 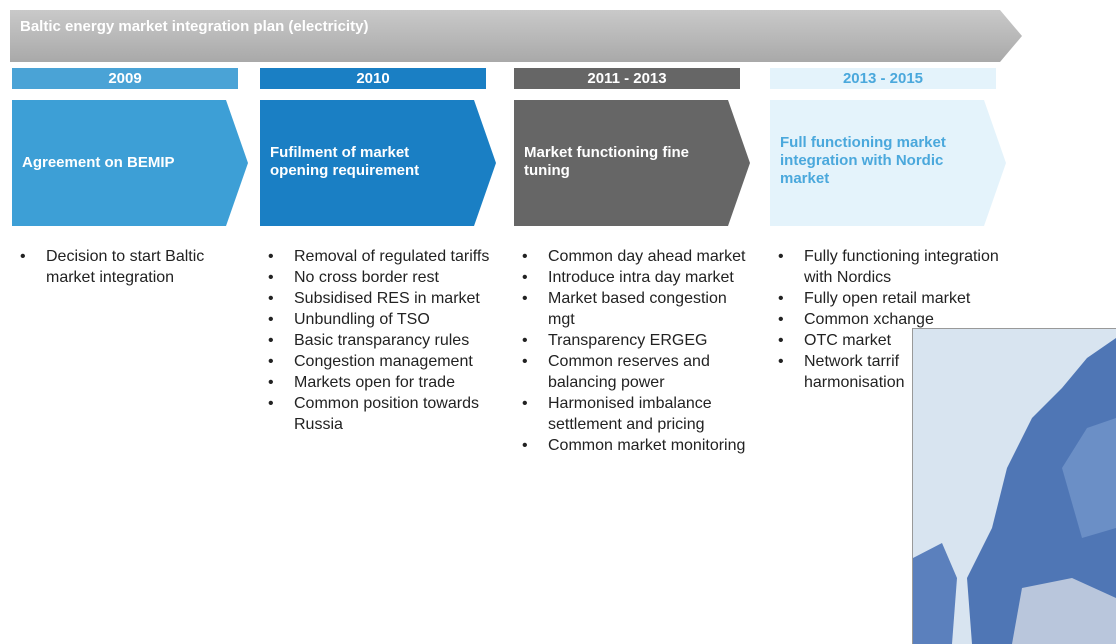 What do you see at coordinates (380, 340) in the screenshot?
I see `bullet-item: Basic transparancy rules` at bounding box center [380, 340].